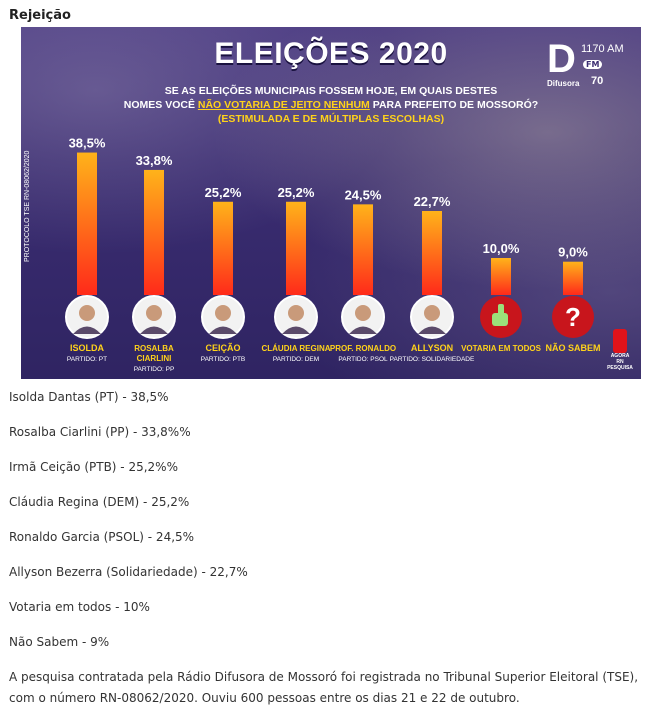  I want to click on agora-logo: AGORA RN PESQUISA, so click(620, 350).